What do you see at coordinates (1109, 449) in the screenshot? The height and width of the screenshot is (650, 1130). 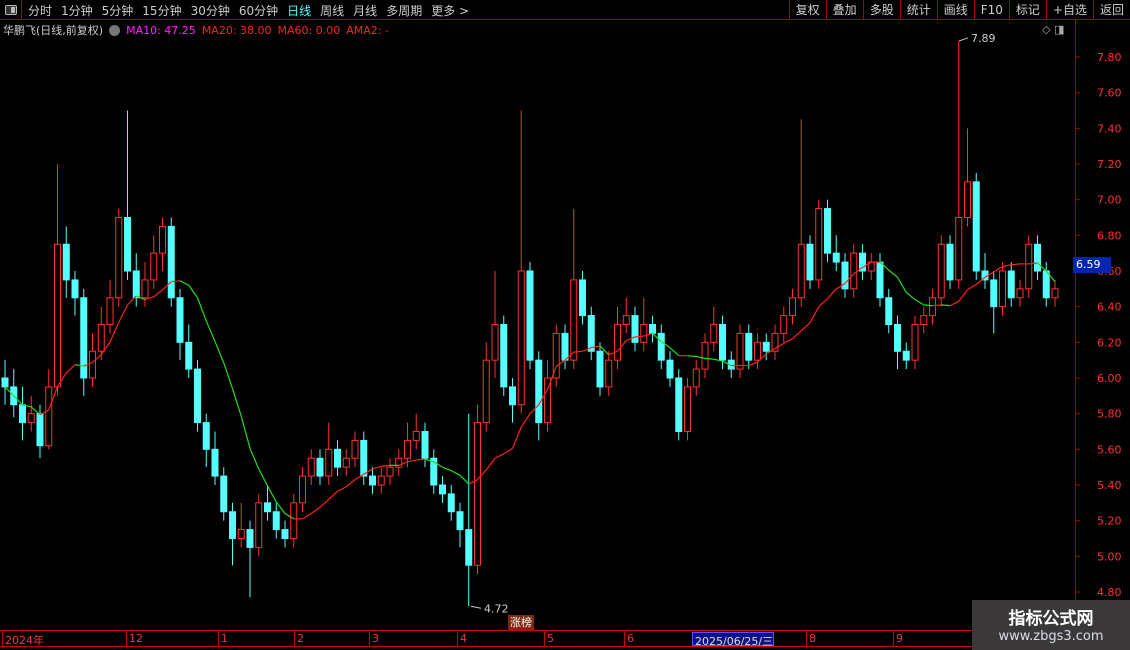 I see `y-tick-label: 5.60` at bounding box center [1109, 449].